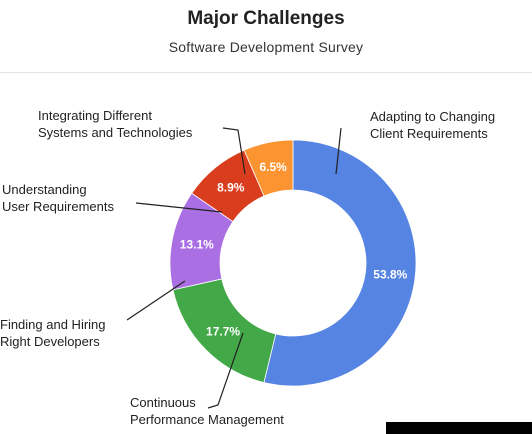  I want to click on slice-value-label: 8.9%, so click(231, 187).